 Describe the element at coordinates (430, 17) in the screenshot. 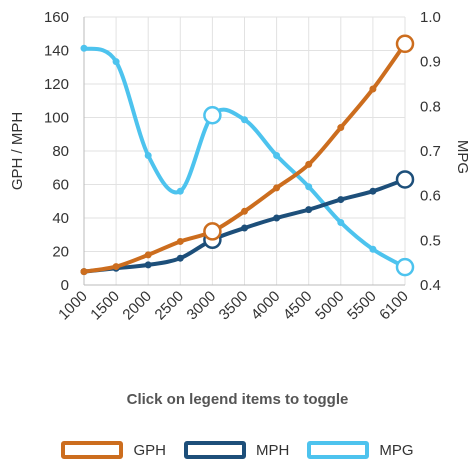

I see `right-tick-label: 1.0` at that location.